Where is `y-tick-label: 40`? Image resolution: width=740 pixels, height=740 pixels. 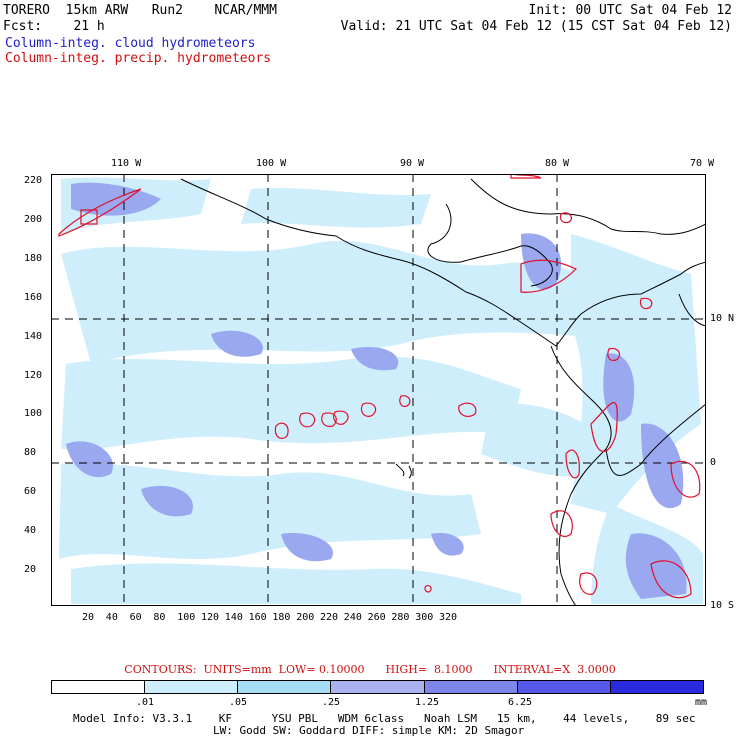 y-tick-label: 40 is located at coordinates (30, 531).